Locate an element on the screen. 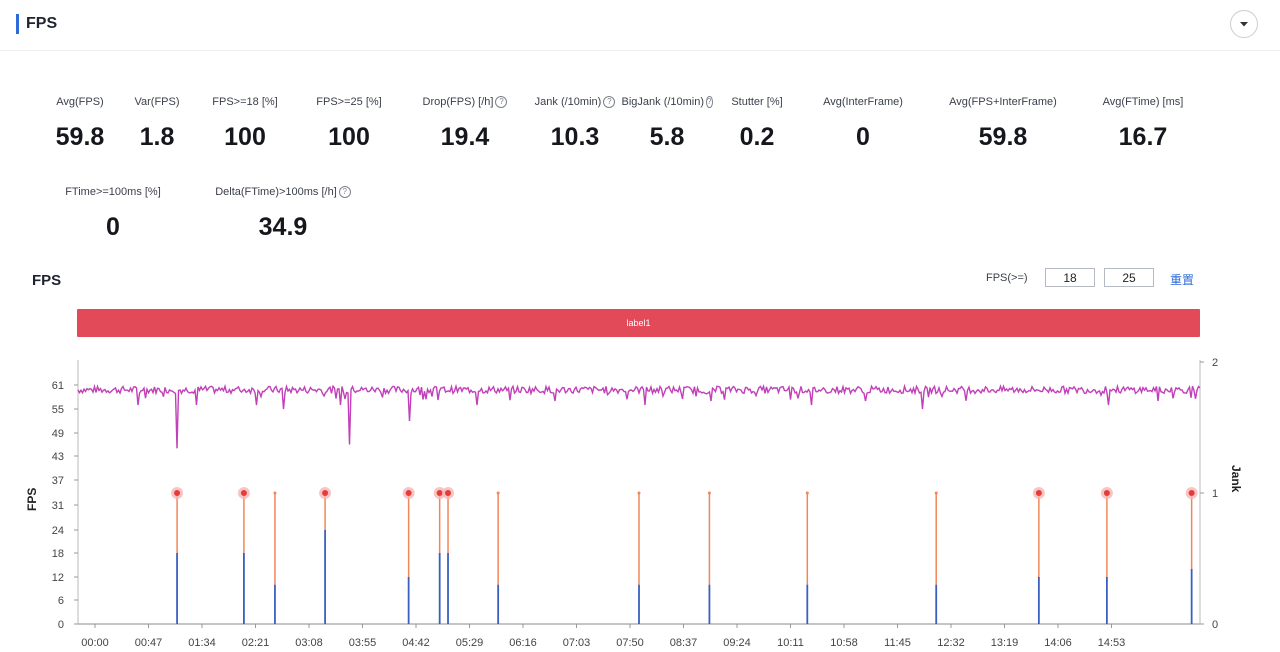 The height and width of the screenshot is (652, 1280). panel-title: FPS is located at coordinates (42, 23).